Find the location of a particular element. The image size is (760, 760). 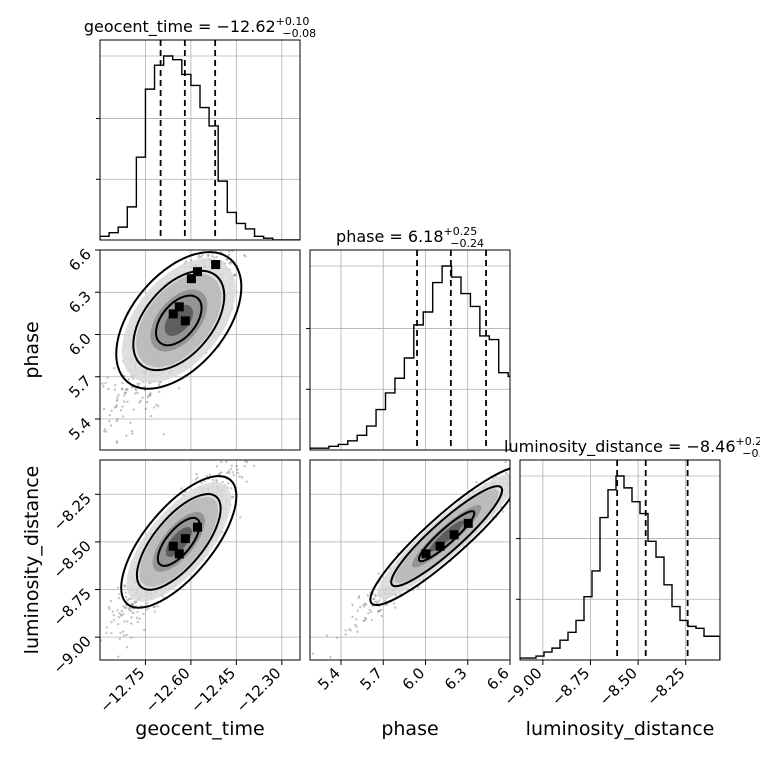

xtick-label-phase-1: 5.7 is located at coordinates (371, 679).